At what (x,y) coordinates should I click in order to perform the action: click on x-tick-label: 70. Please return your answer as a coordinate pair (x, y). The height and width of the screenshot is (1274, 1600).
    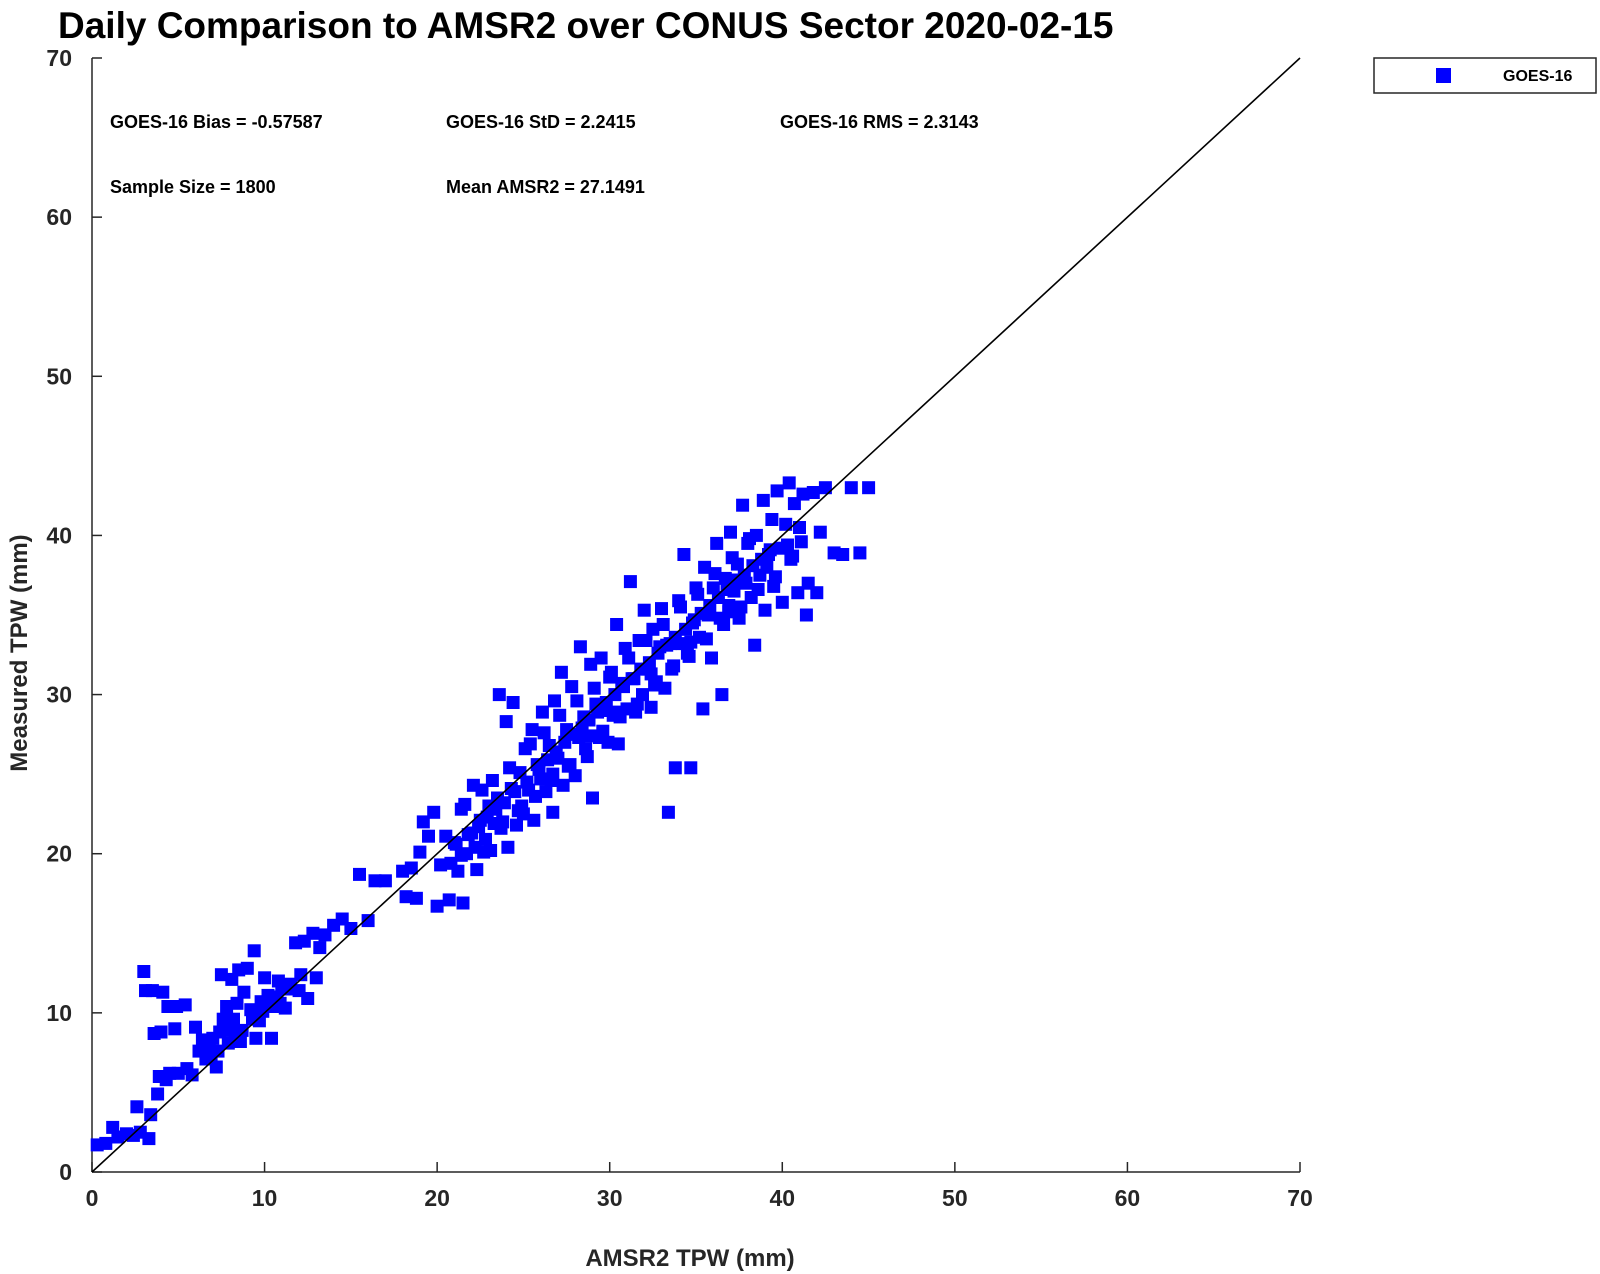
    Looking at the image, I should click on (1300, 1198).